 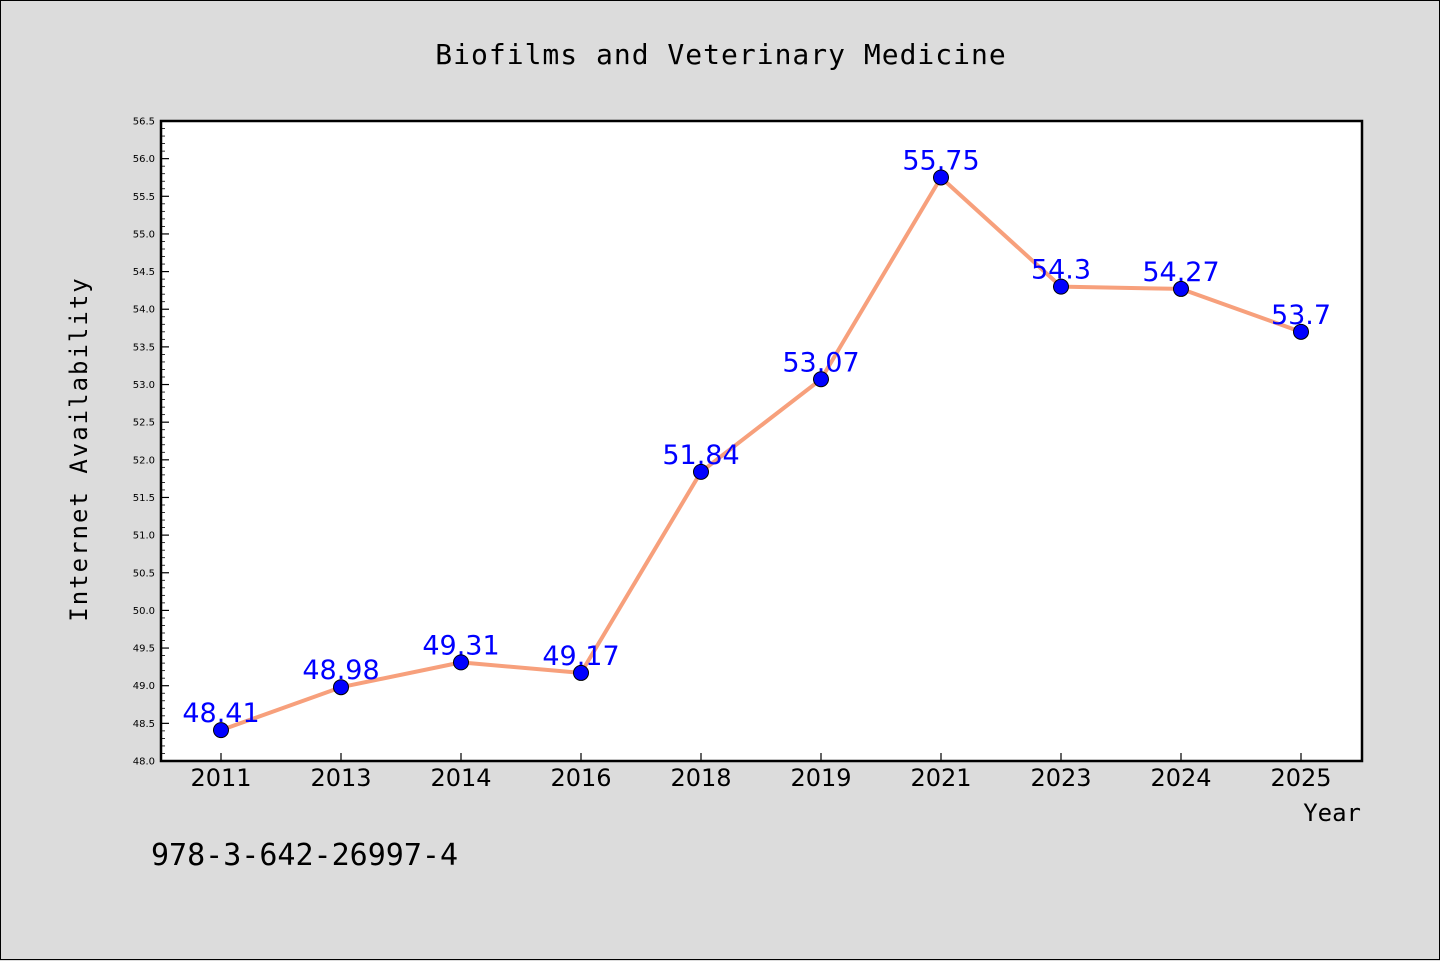 I want to click on x-tick-label: 2024, so click(x=1180, y=778).